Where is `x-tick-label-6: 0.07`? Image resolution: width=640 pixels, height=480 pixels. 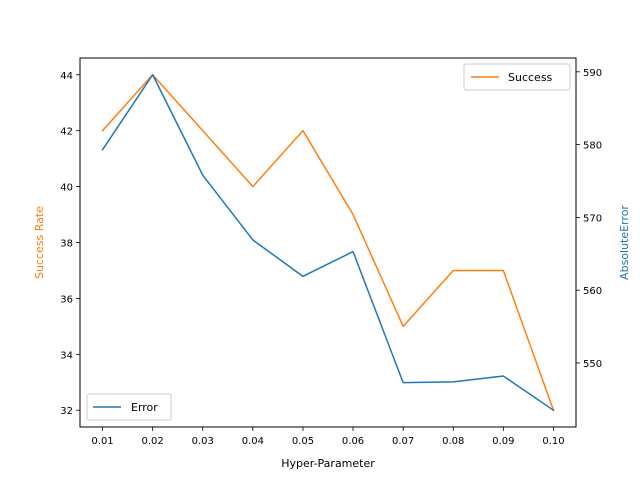
x-tick-label-6: 0.07 is located at coordinates (403, 441).